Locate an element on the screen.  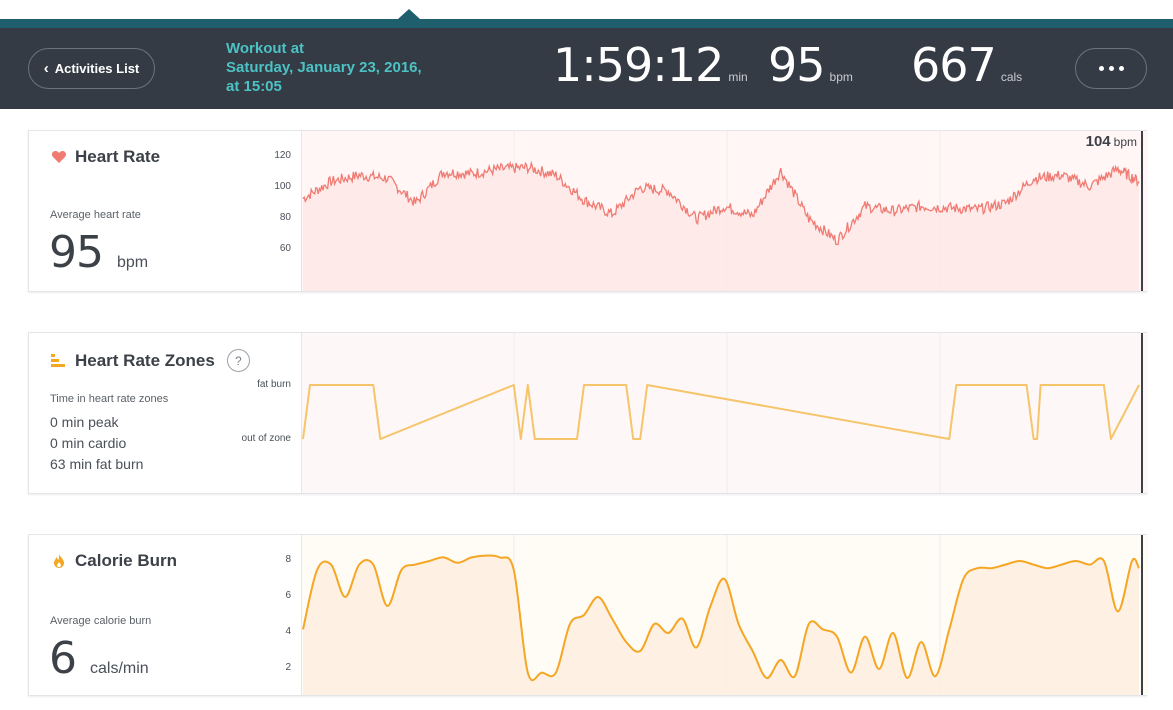
workout-title-line1: Workout at is located at coordinates (265, 48).